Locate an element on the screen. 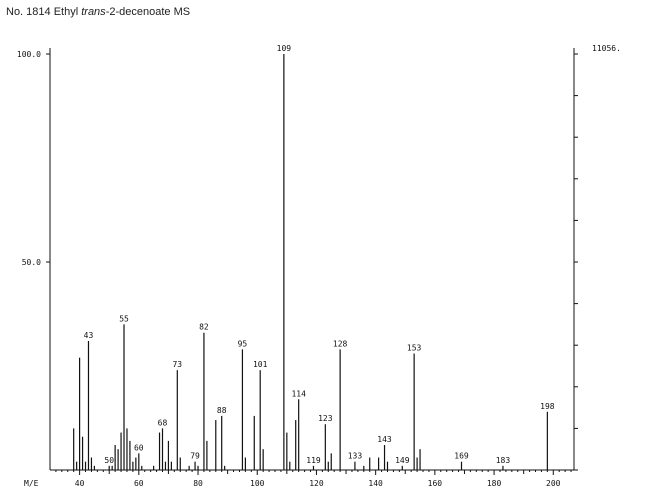 This screenshot has height=498, width=650. peak-label: 114 is located at coordinates (298, 393).